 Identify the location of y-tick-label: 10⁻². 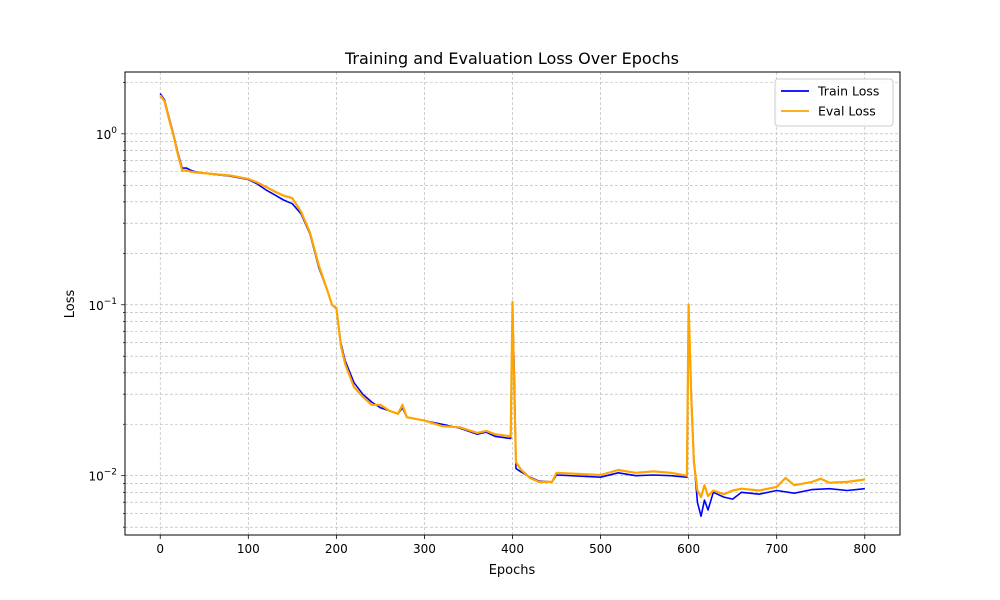
(102, 476).